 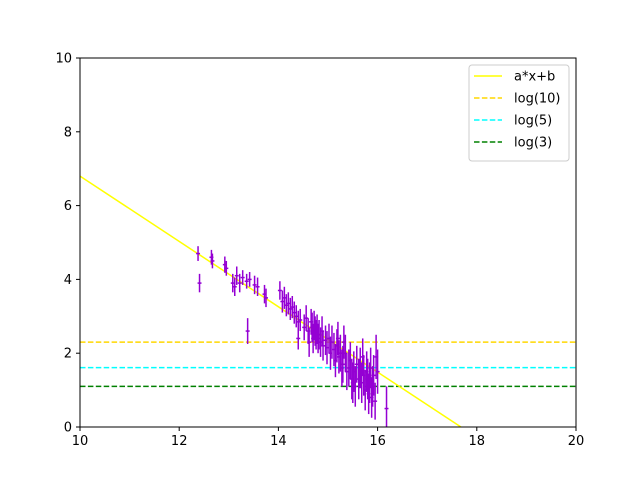 I want to click on legend-label: log(5), so click(x=533, y=121).